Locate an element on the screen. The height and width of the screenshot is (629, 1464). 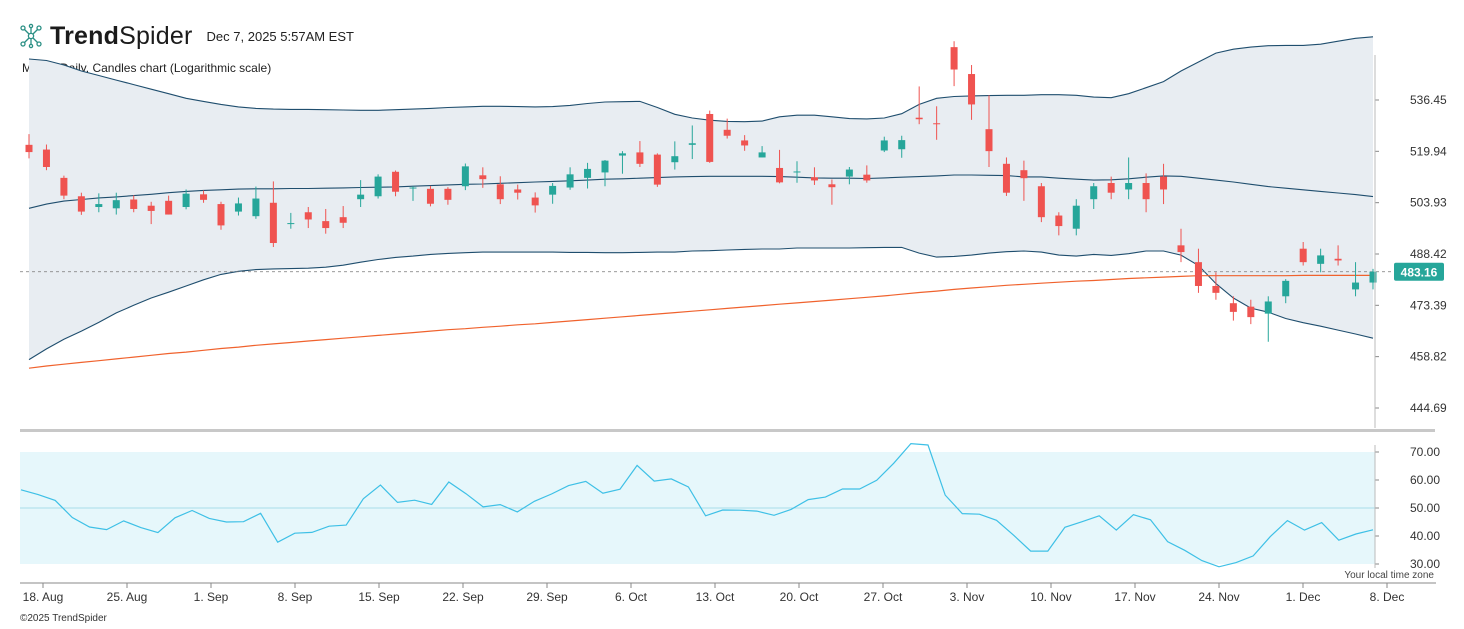
rsi-axis: 70.00 60.00 50.00 40.00 30.00 is located at coordinates (1407, 508).